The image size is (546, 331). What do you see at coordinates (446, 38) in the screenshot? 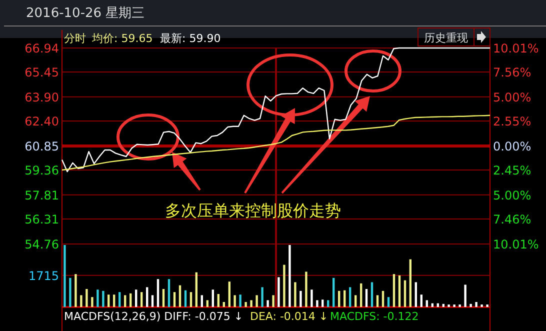
I see `text: 历史重现` at bounding box center [446, 38].